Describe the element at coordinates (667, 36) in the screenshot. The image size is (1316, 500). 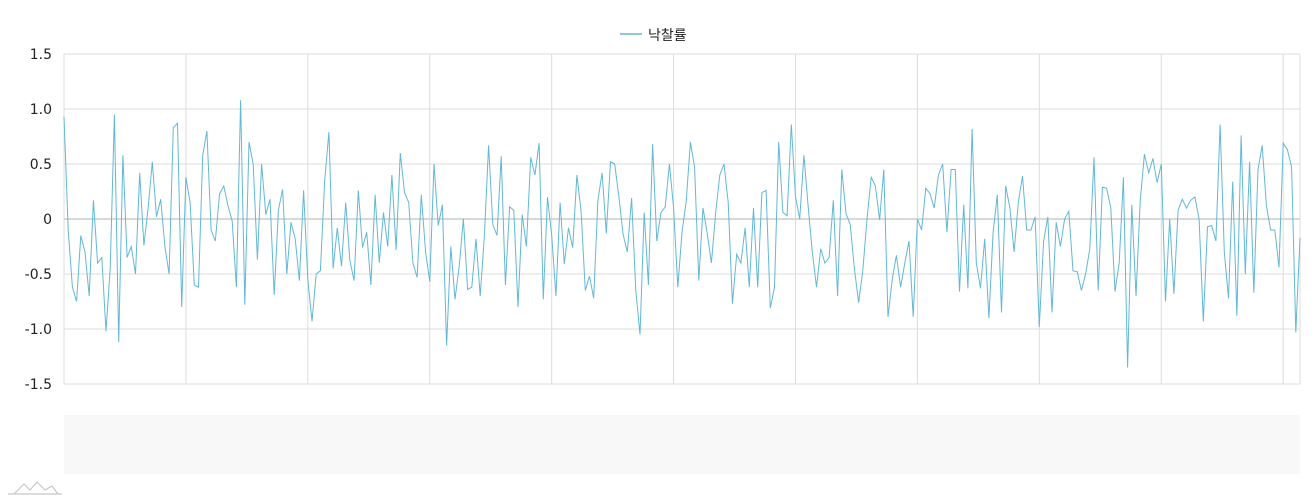
I see `legend-label: 낙찰률` at that location.